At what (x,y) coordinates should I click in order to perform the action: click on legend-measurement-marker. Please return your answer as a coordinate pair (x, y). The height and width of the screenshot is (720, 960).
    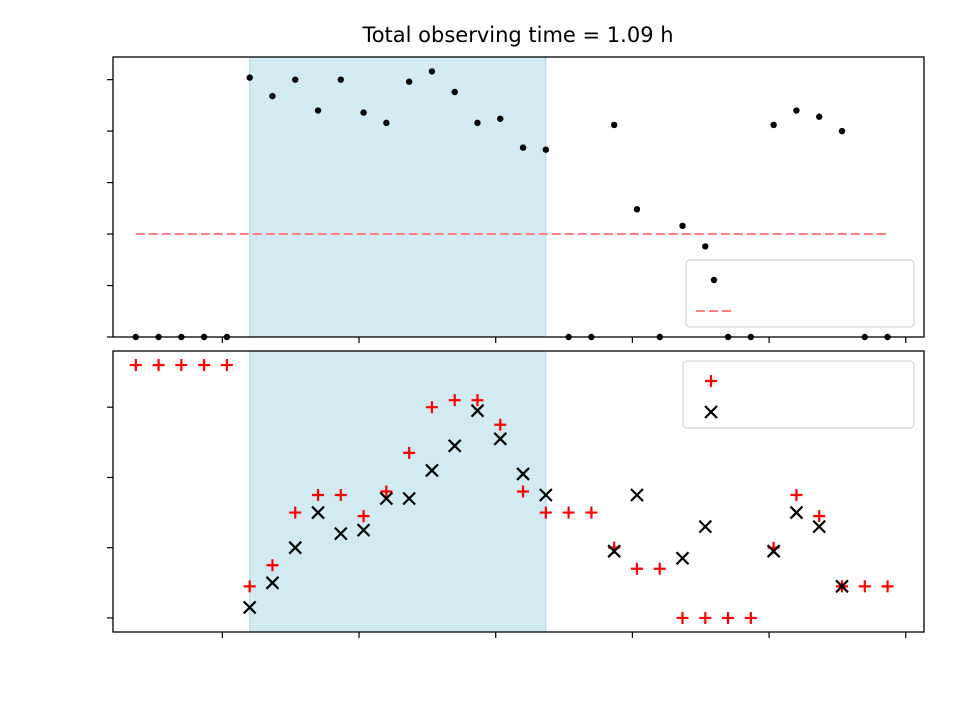
    Looking at the image, I should click on (714, 280).